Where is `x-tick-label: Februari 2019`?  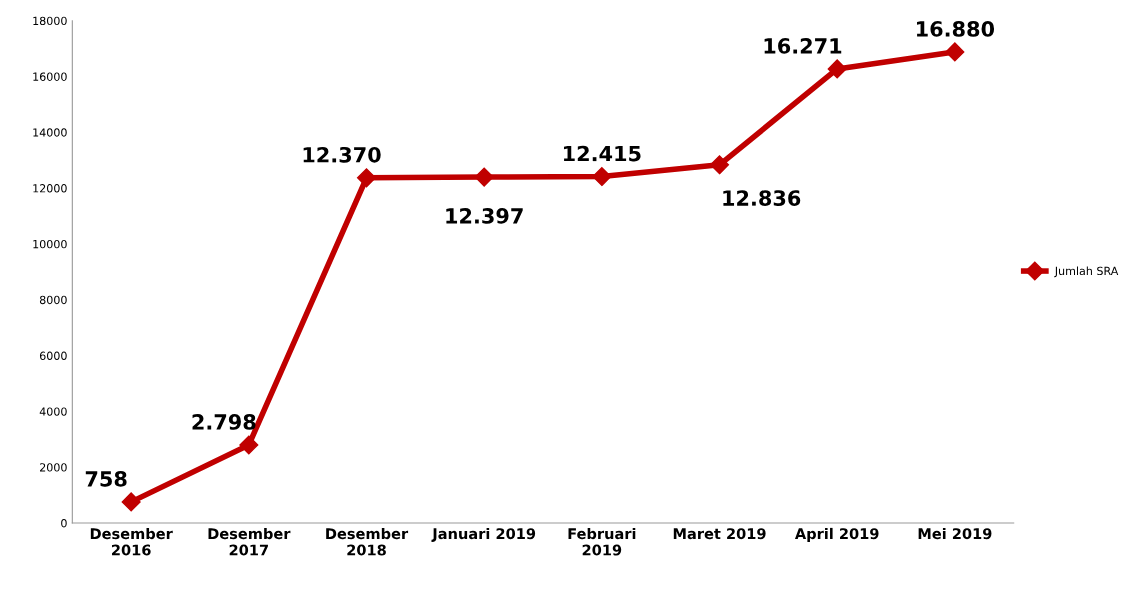
x-tick-label: Februari 2019 is located at coordinates (602, 541).